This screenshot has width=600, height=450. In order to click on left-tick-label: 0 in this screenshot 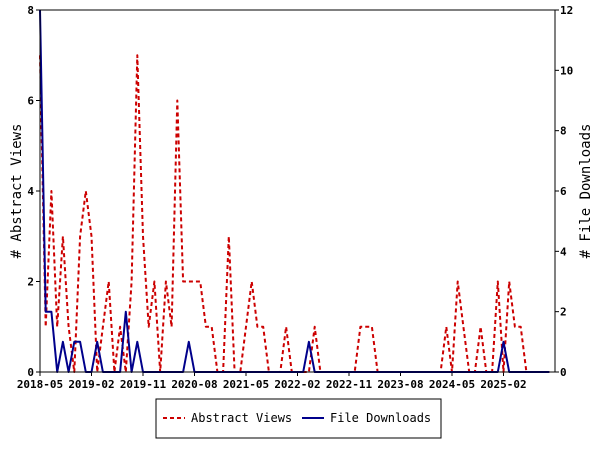, I will do `click(30, 372)`.